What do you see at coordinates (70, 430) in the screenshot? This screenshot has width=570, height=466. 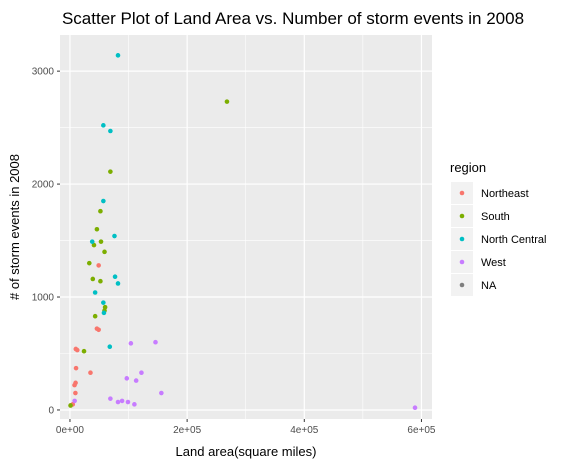 I see `x-tick-label: 0e+00` at bounding box center [70, 430].